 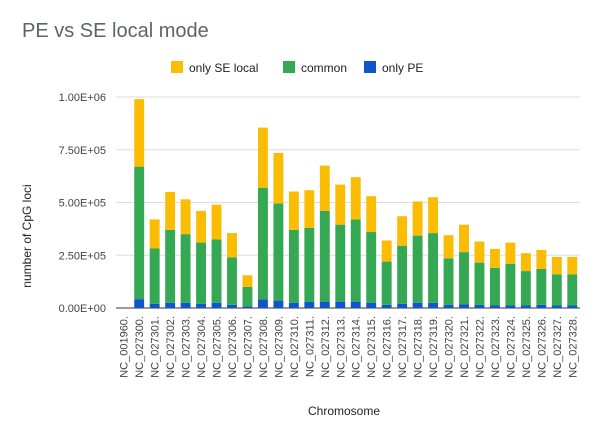 I want to click on x-tick-label: NC_027314., so click(x=357, y=347).